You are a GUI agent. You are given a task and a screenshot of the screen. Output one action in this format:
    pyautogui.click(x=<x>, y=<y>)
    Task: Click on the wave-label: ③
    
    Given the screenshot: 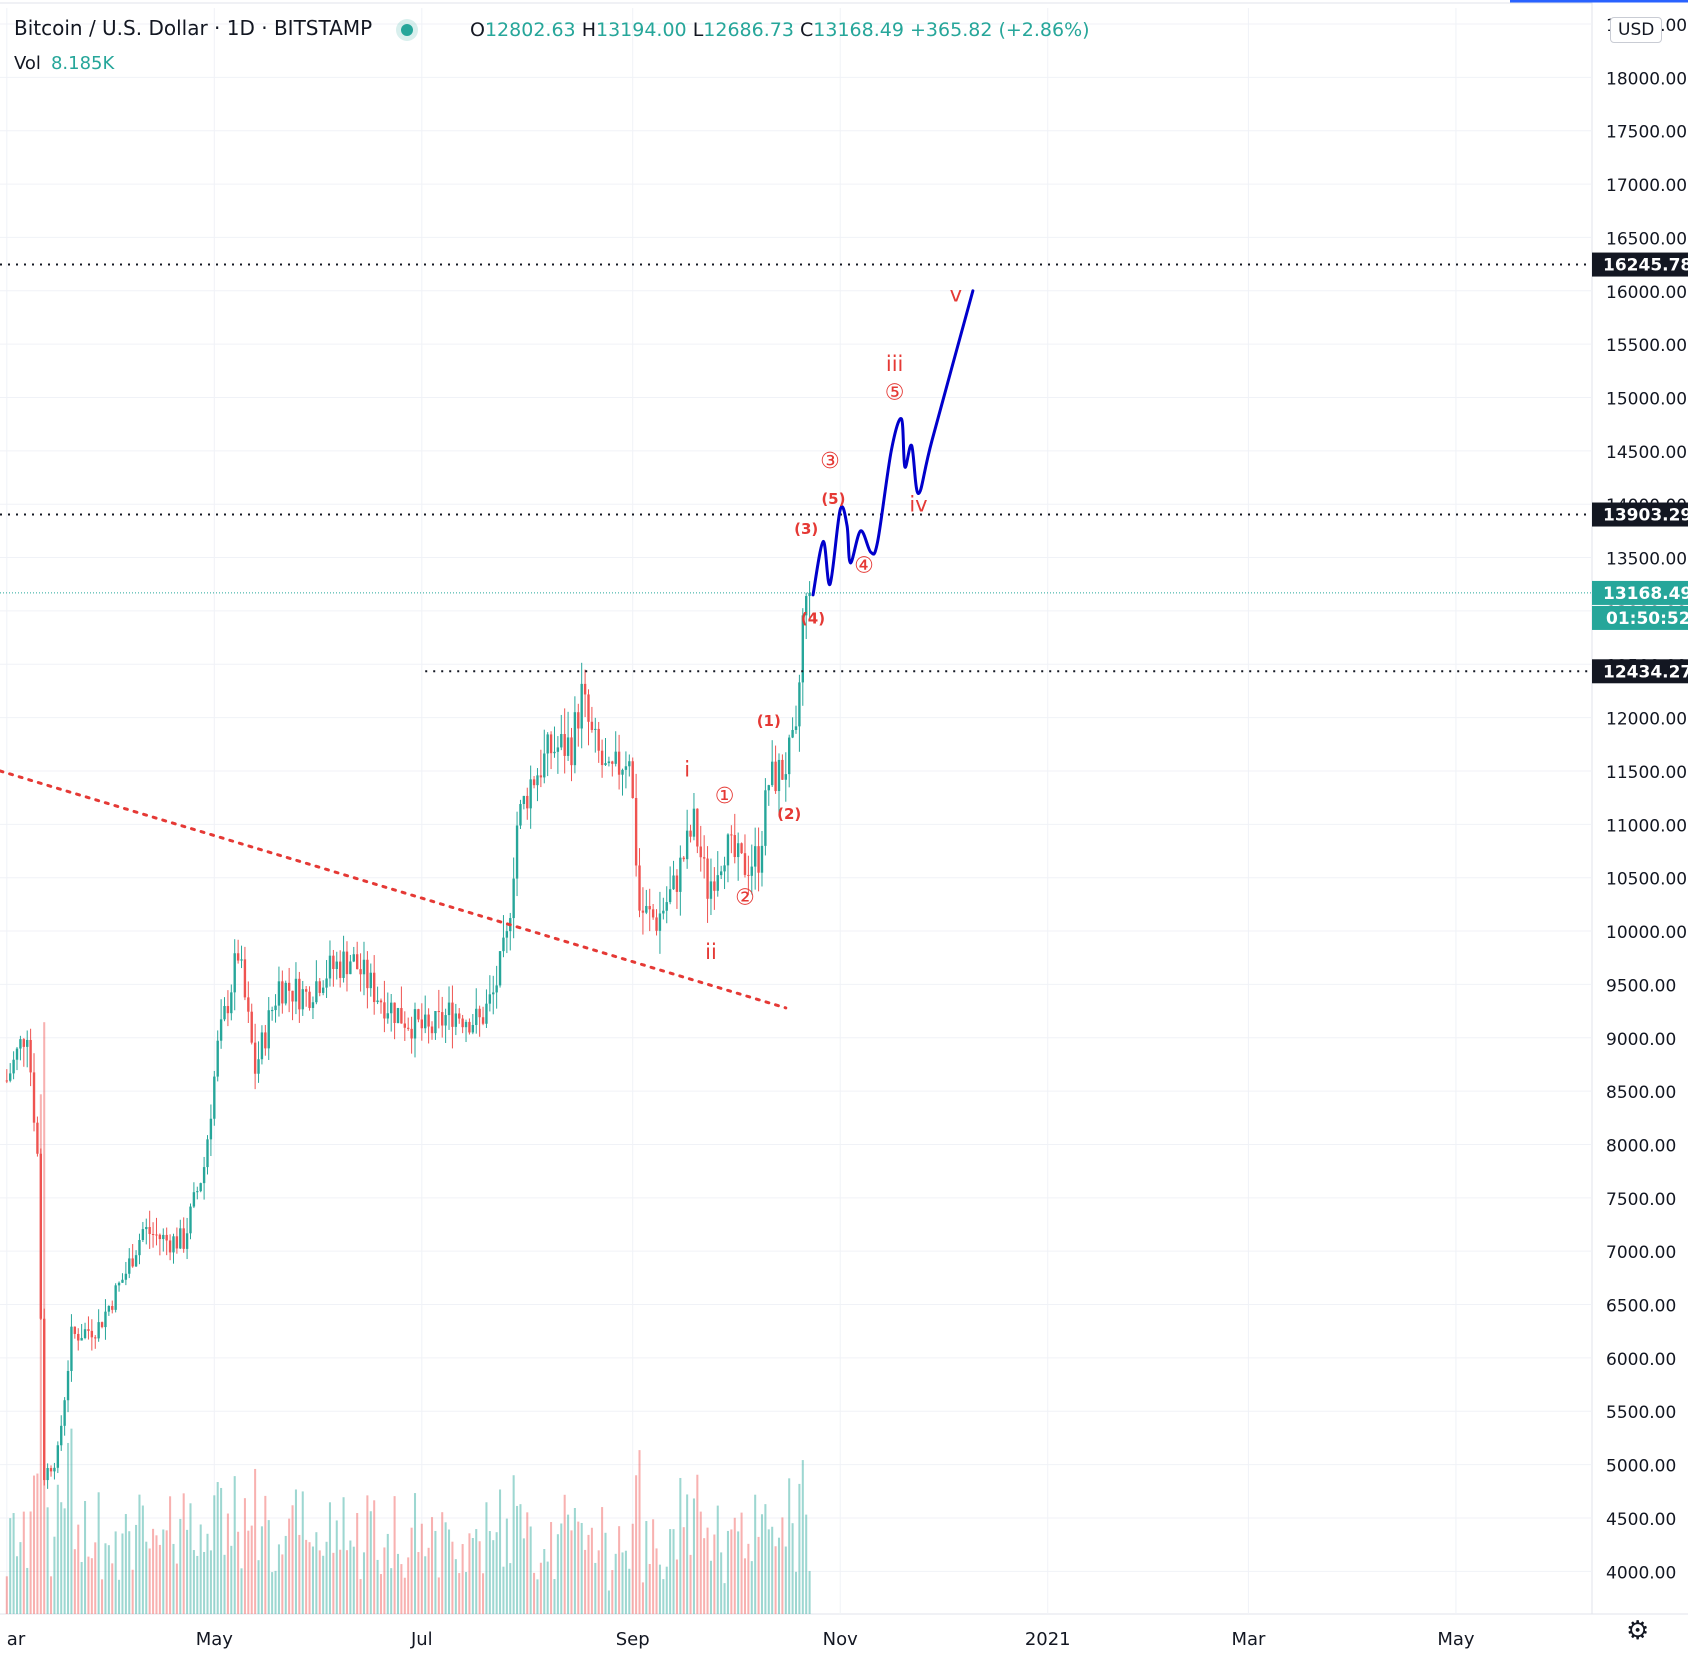 What is the action you would take?
    pyautogui.click(x=830, y=461)
    